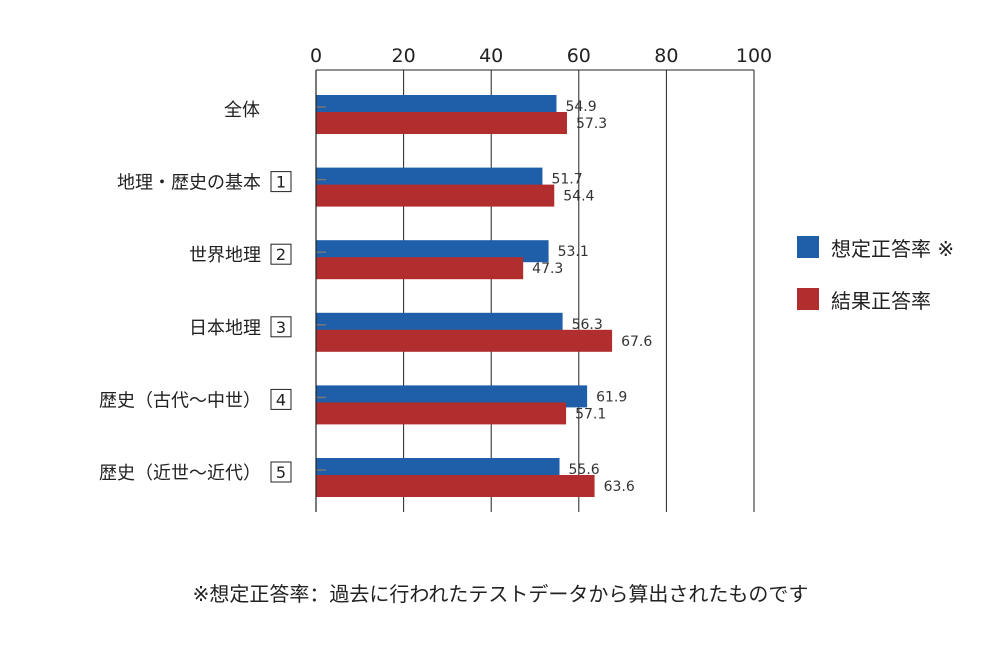 The height and width of the screenshot is (660, 1001). I want to click on legend-label-result: 結果正答率, so click(881, 300).